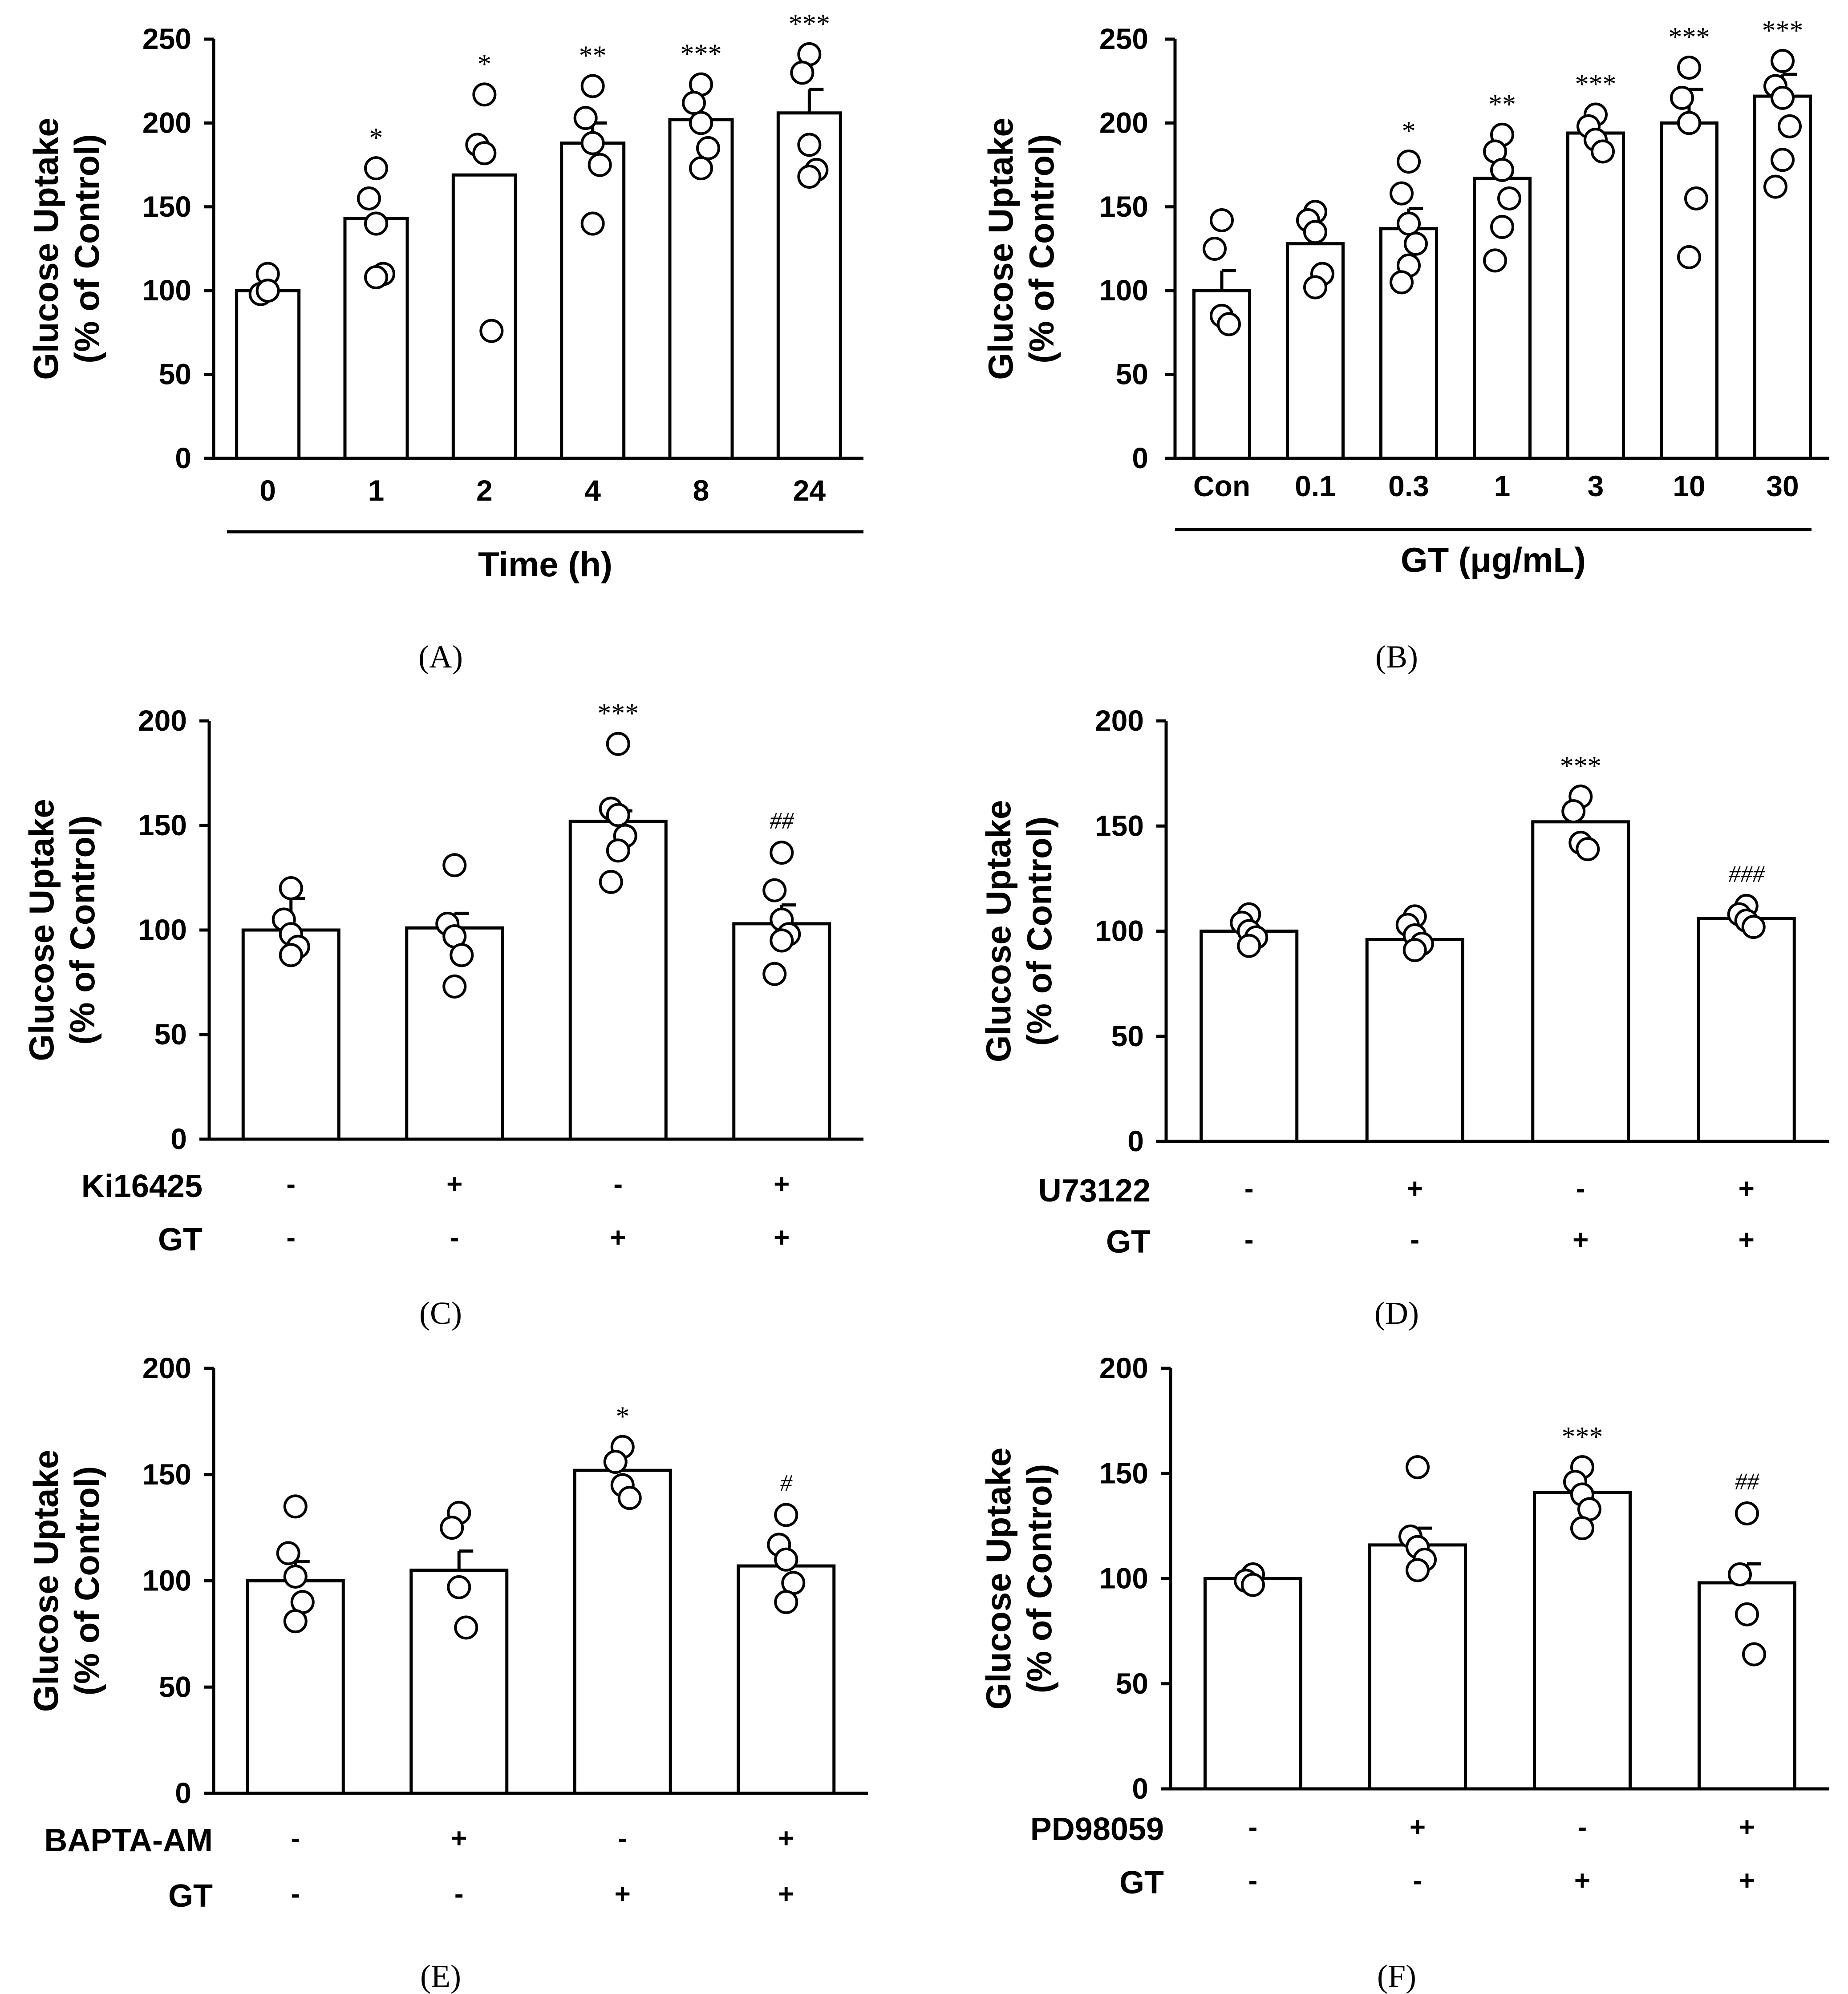 The height and width of the screenshot is (1994, 1848). I want to click on x-tick-label: 0.1, so click(1315, 485).